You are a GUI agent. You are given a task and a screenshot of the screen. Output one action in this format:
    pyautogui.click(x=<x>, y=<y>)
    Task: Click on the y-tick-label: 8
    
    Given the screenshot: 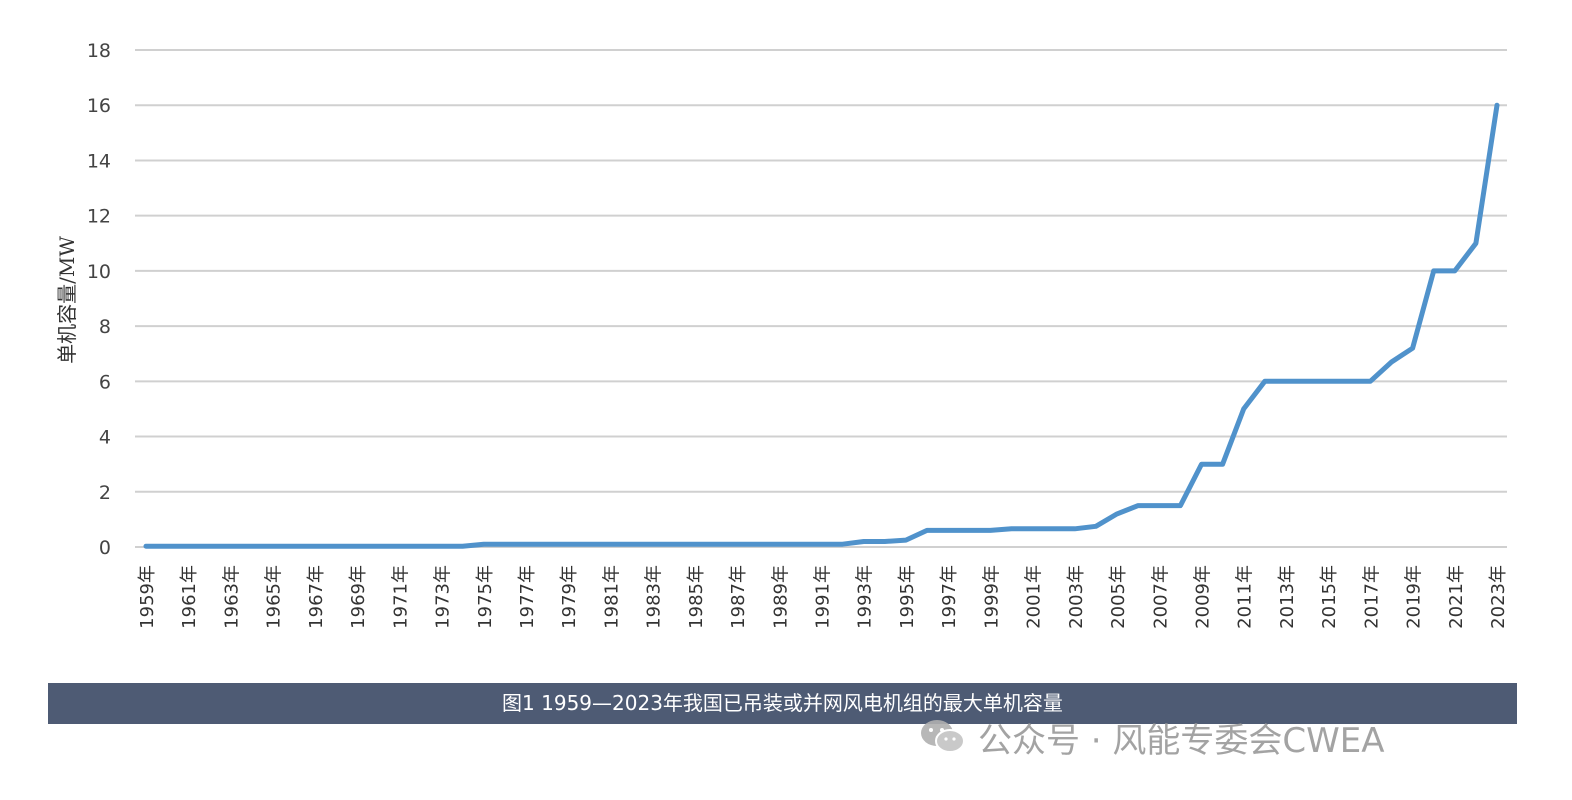 What is the action you would take?
    pyautogui.click(x=105, y=327)
    